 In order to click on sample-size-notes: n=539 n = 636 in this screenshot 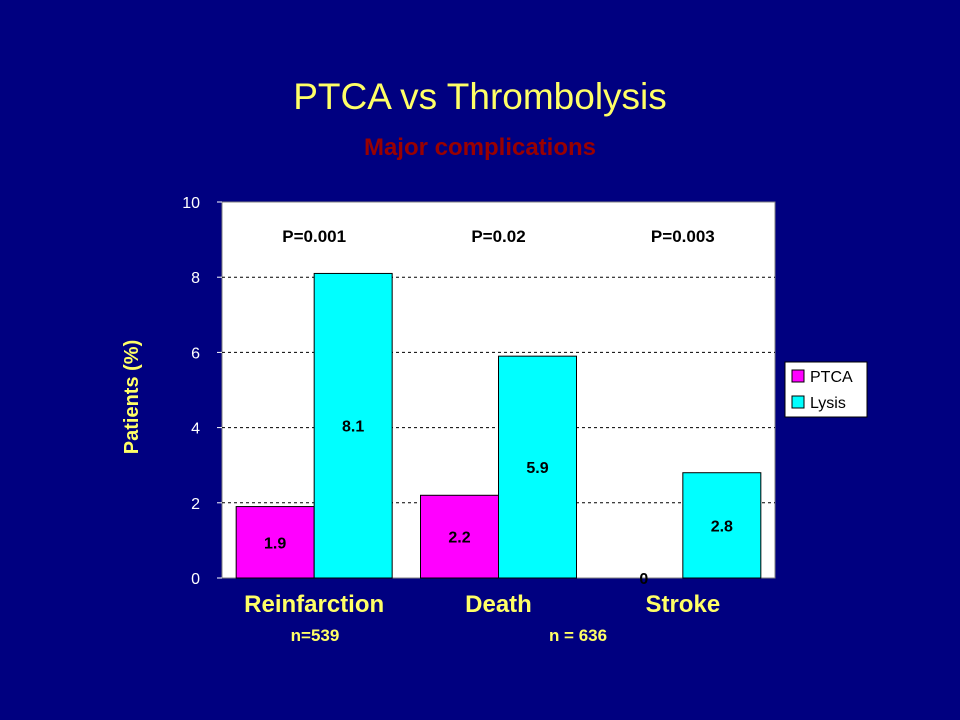, I will do `click(449, 635)`.